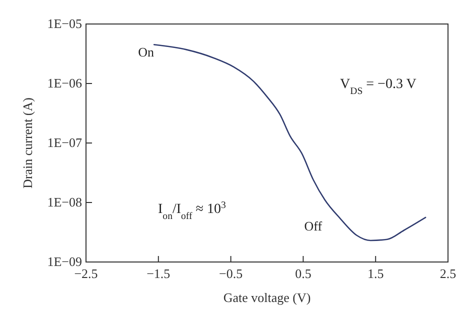  What do you see at coordinates (303, 273) in the screenshot?
I see `x-tick-label: 0.5` at bounding box center [303, 273].